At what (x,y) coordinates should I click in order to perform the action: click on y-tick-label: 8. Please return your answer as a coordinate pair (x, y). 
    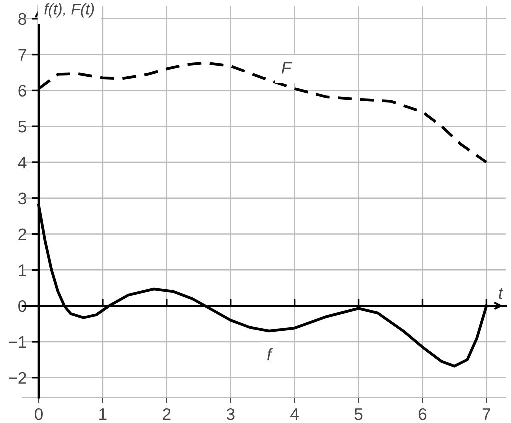
    Looking at the image, I should click on (22, 19).